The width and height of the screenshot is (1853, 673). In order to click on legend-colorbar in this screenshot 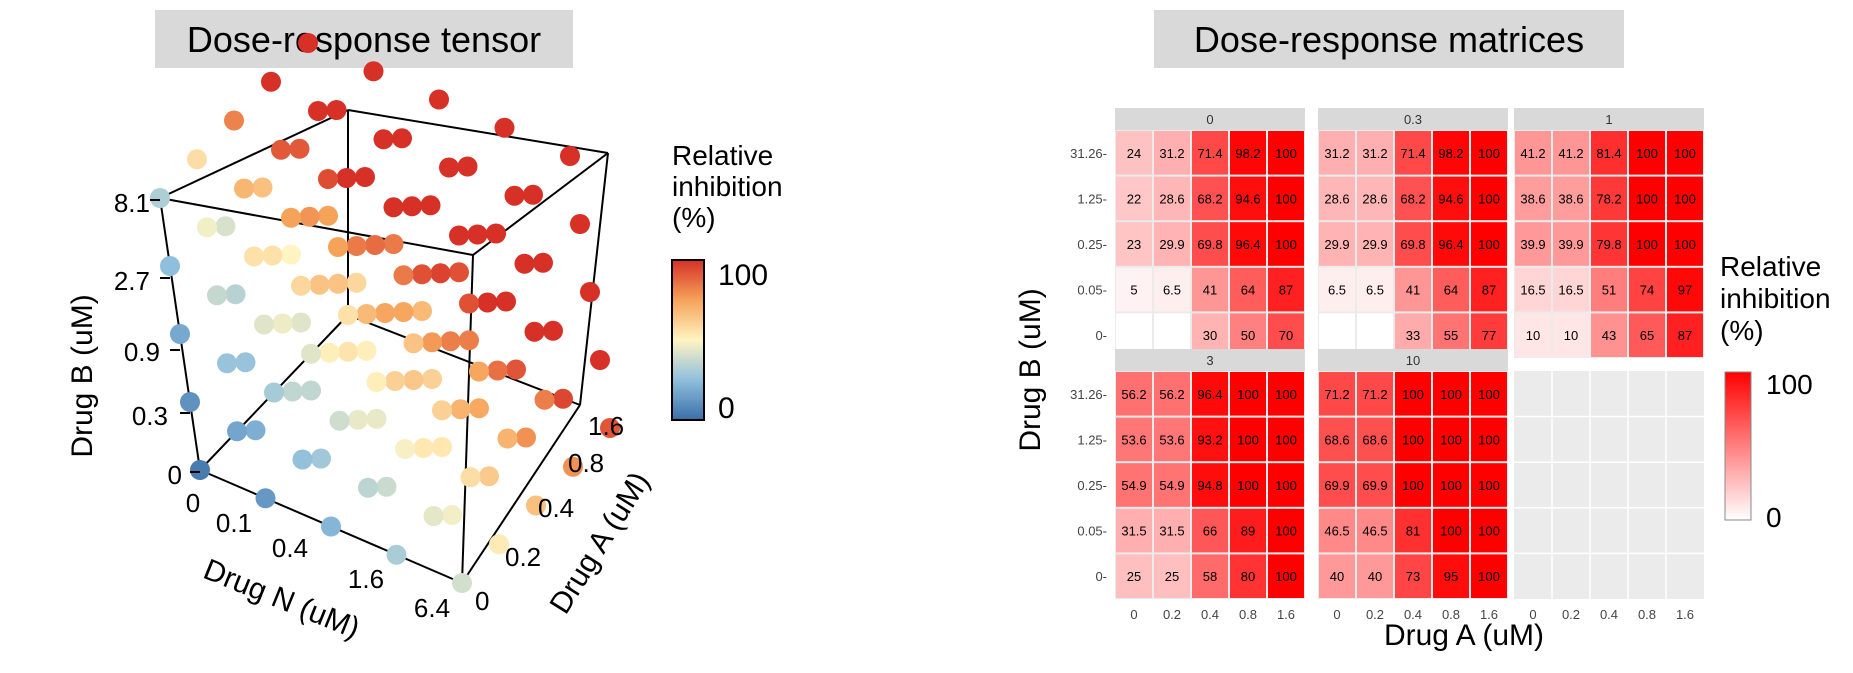, I will do `click(1738, 446)`.